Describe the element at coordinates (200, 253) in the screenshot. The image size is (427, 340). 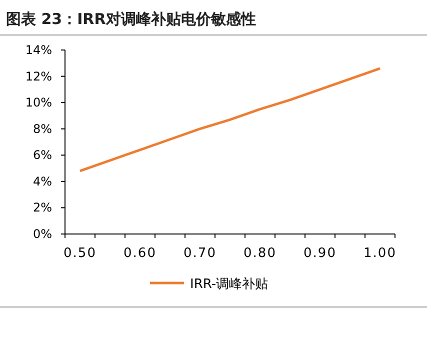
I see `x-tick-label: 0.70` at that location.